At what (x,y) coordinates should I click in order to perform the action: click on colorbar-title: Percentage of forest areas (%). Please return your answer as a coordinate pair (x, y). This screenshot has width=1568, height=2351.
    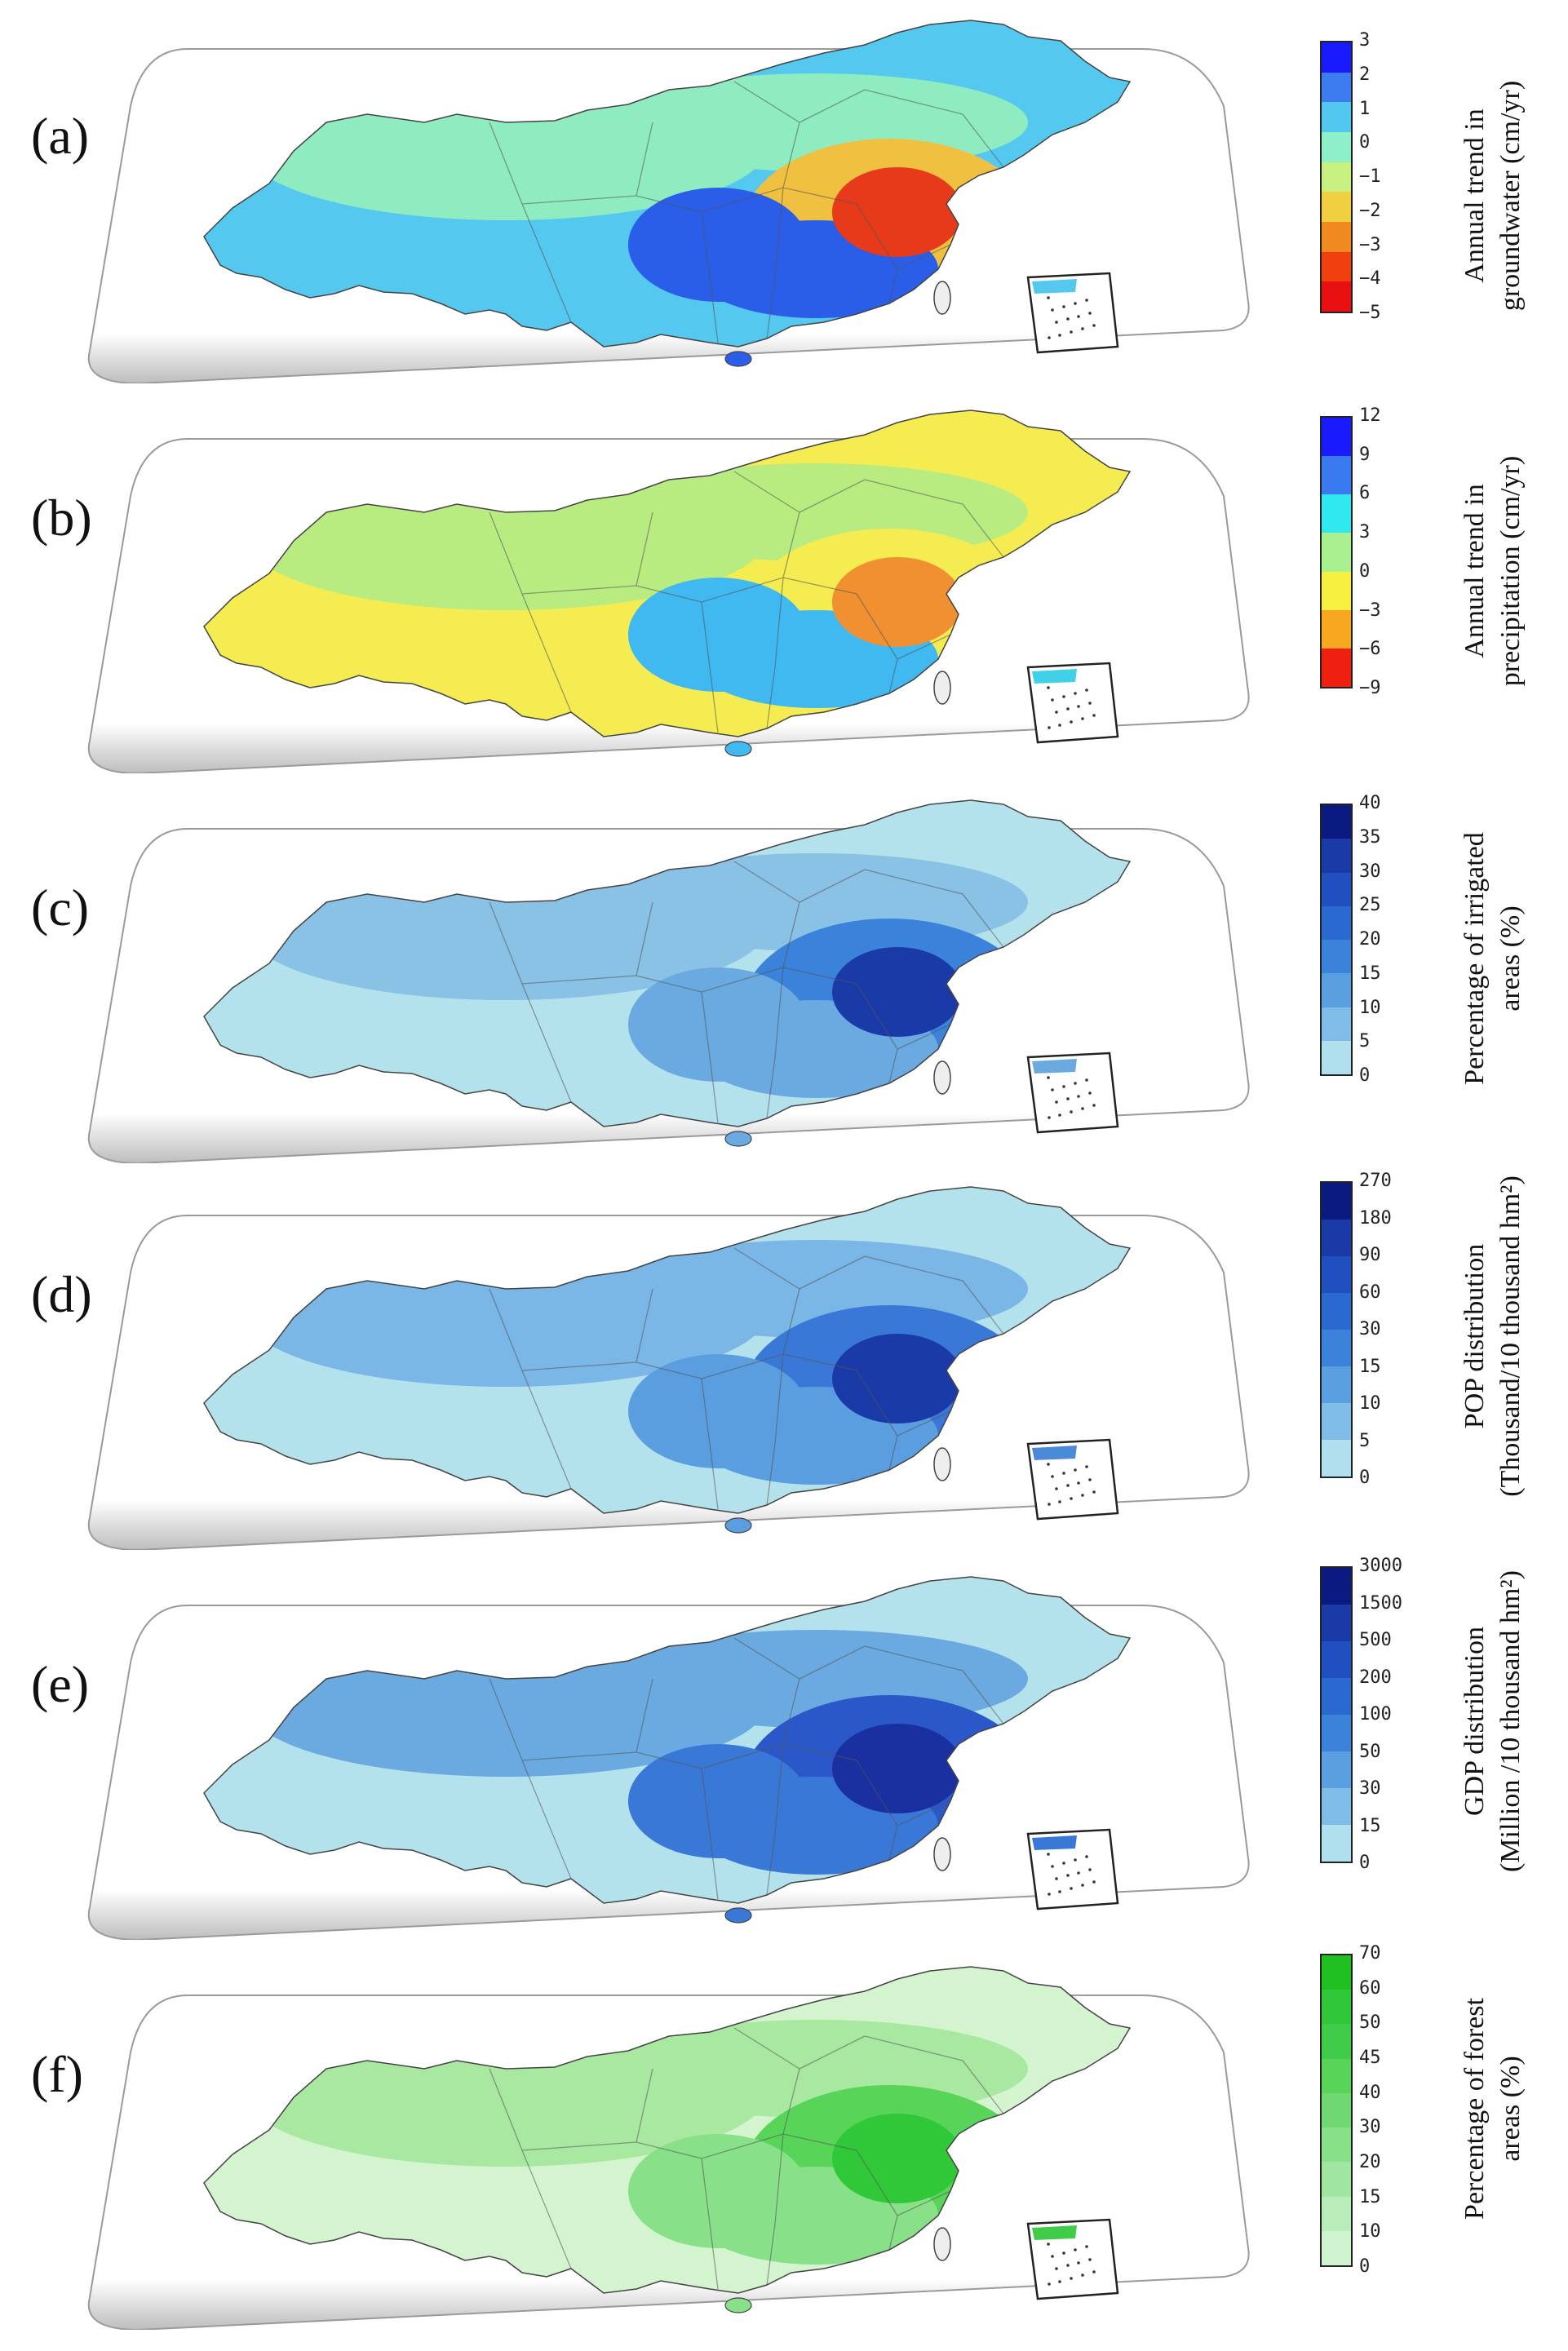
    Looking at the image, I should click on (1493, 2108).